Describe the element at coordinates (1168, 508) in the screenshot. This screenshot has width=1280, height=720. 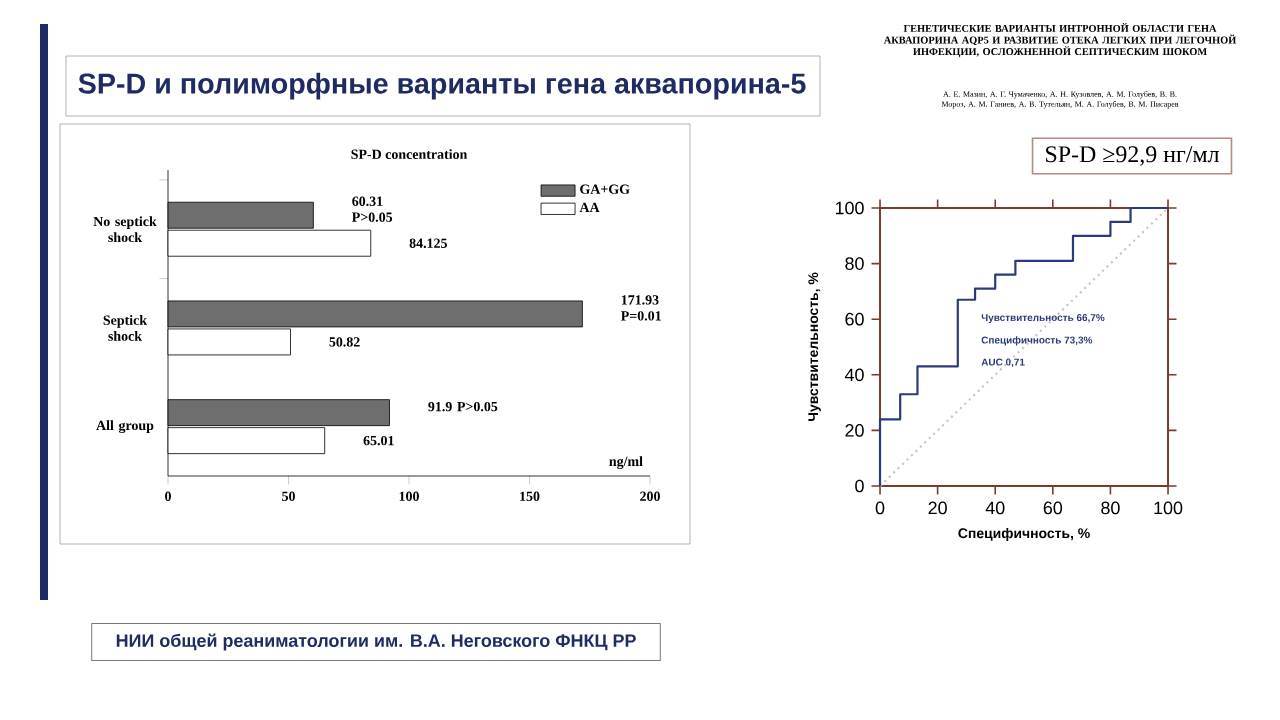
I see `x-tick-label: 100` at that location.